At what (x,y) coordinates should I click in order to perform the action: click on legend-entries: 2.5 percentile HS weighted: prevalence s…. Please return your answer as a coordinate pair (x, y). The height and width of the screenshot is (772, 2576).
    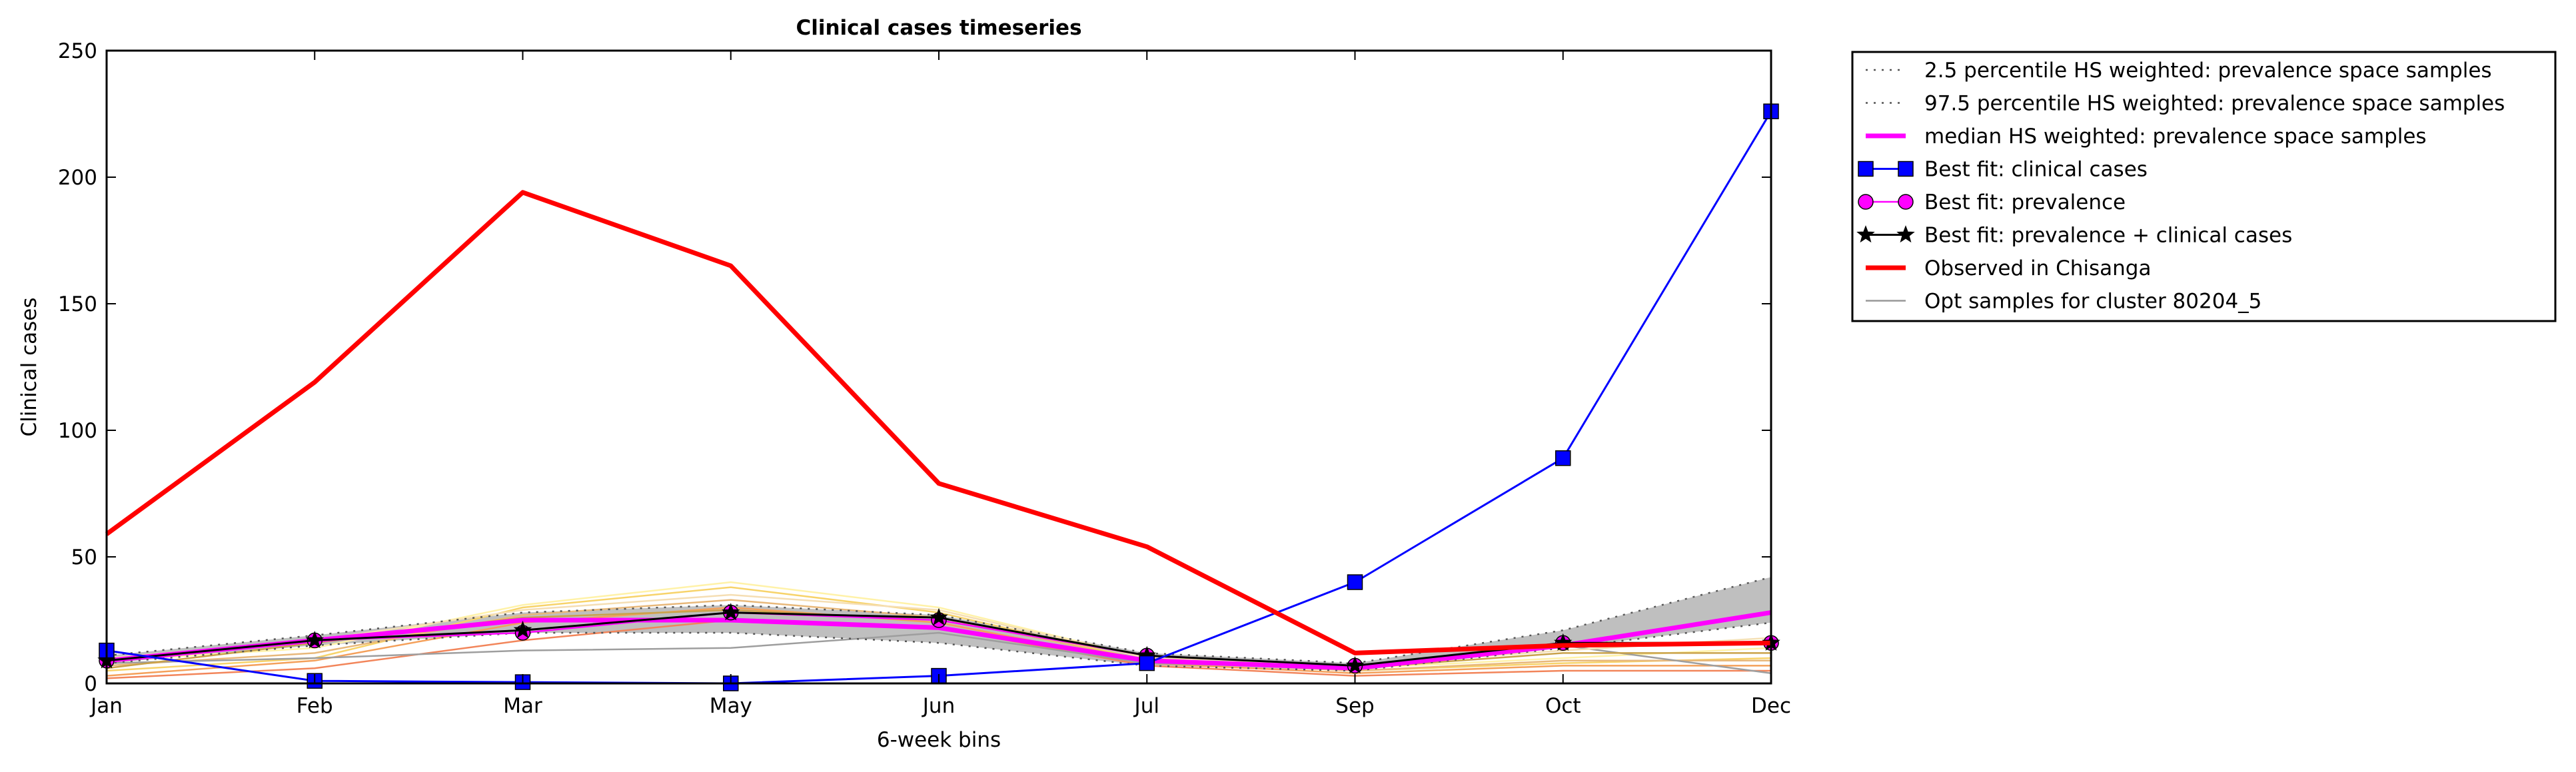
    Looking at the image, I should click on (2180, 186).